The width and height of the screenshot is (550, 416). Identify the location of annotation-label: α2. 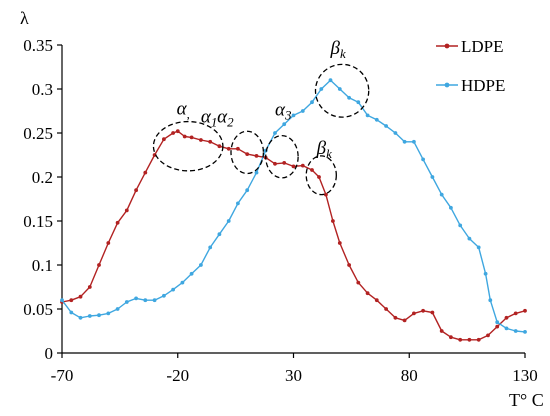
(225, 117).